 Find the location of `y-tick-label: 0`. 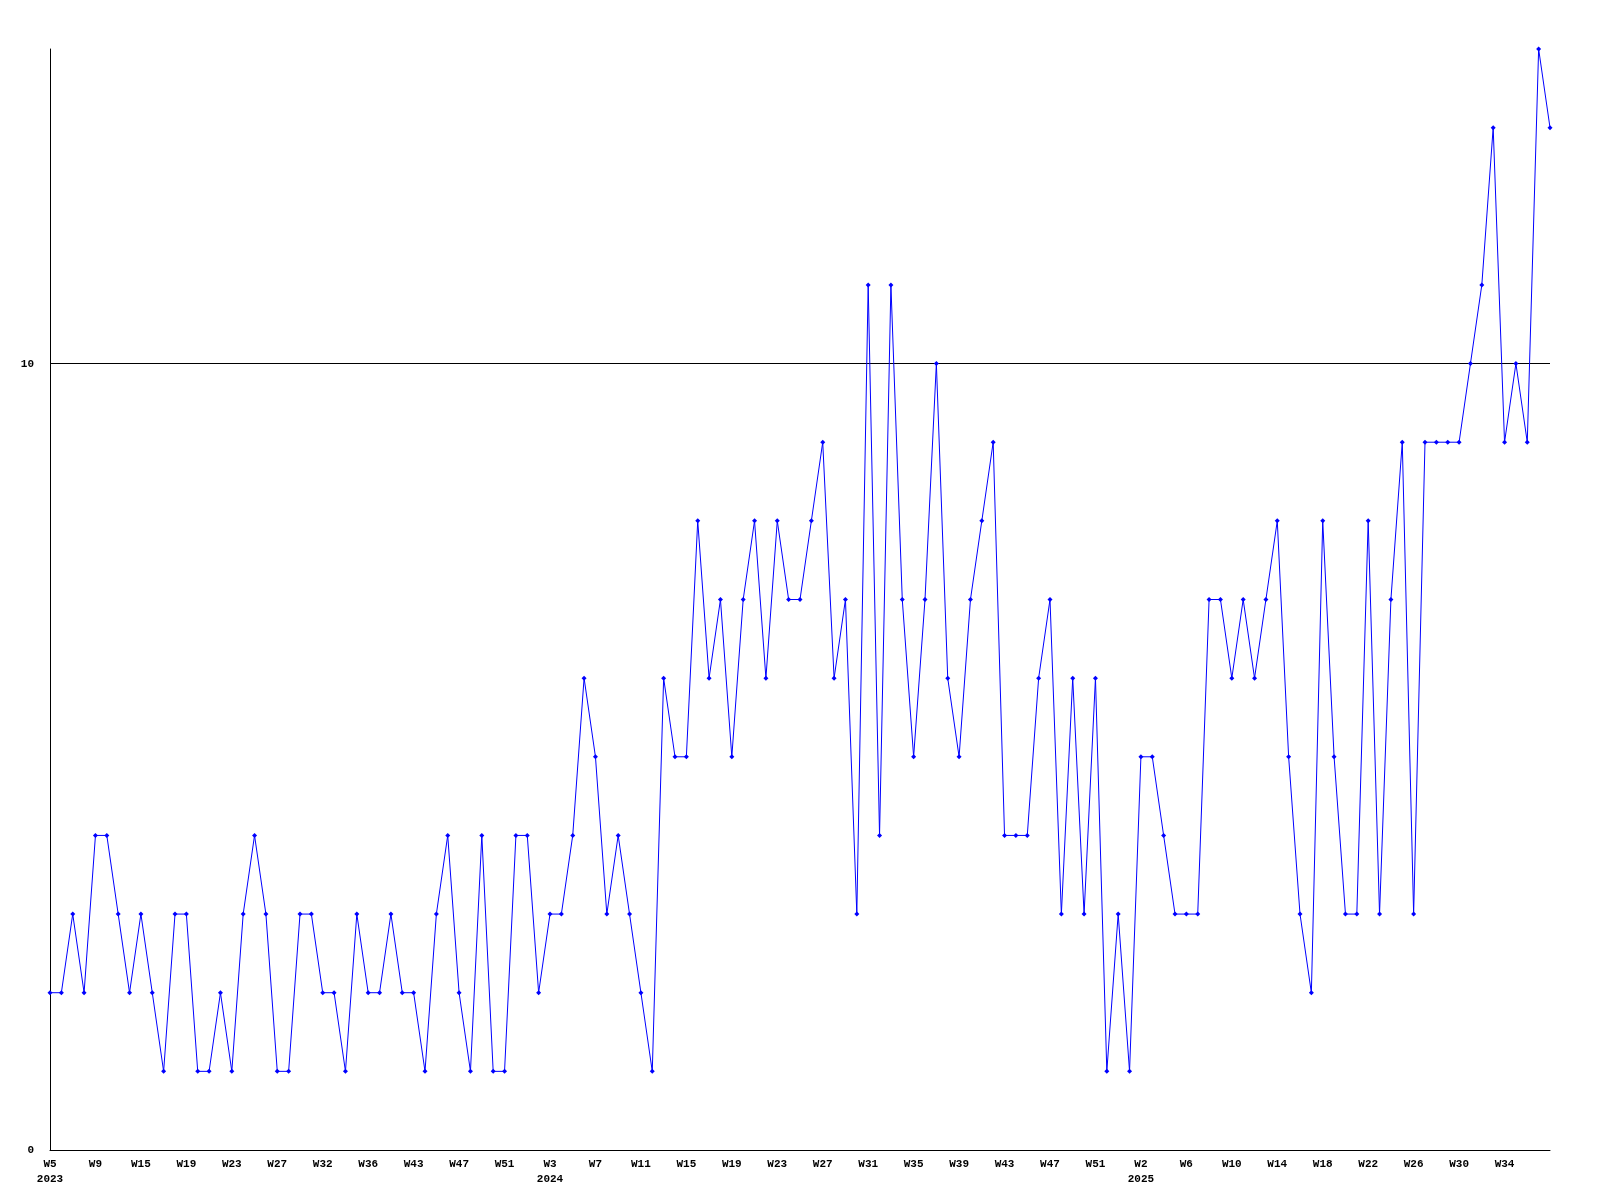

y-tick-label: 0 is located at coordinates (30, 1150).